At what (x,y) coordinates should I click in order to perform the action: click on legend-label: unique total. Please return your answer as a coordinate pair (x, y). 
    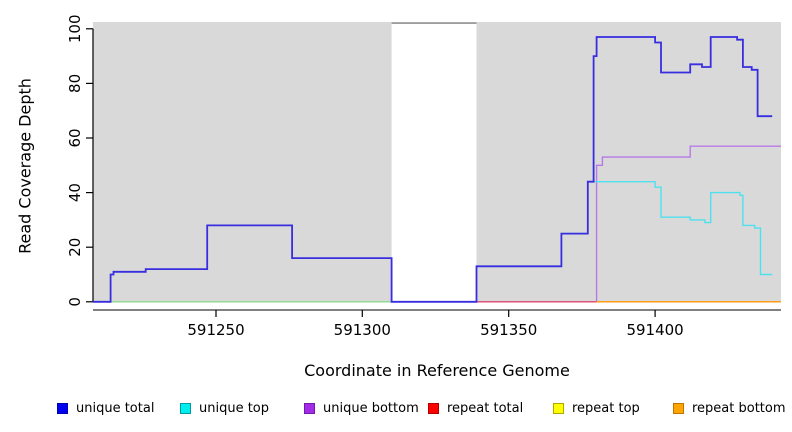
    Looking at the image, I should click on (115, 408).